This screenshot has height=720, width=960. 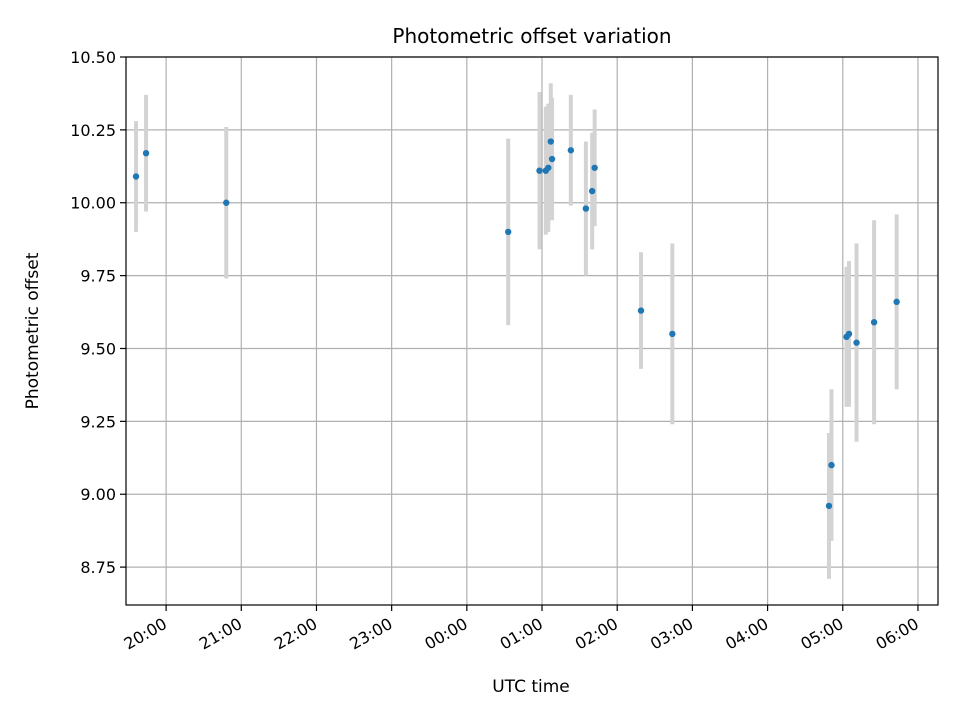 I want to click on y-tick-label: 9.75, so click(x=98, y=276).